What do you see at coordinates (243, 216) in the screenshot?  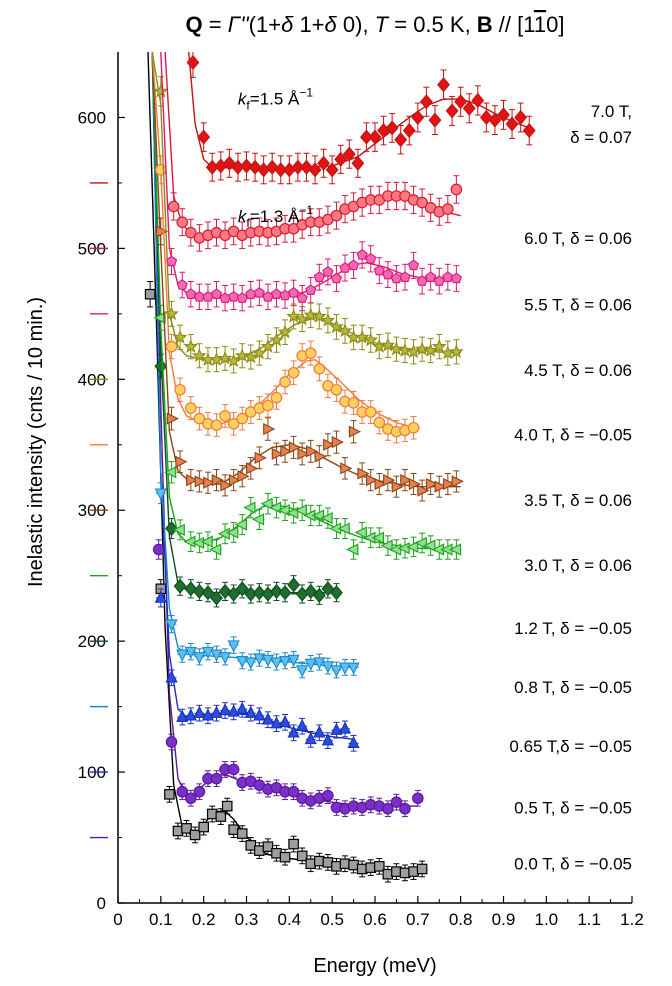 I see `annotation-part: k` at bounding box center [243, 216].